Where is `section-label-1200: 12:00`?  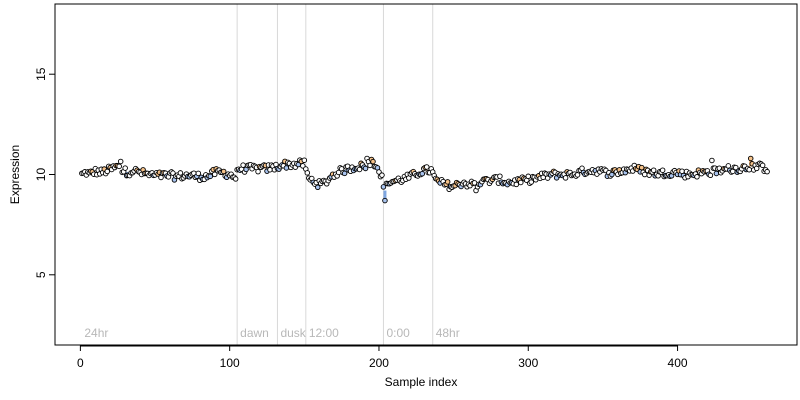 section-label-1200: 12:00 is located at coordinates (324, 333).